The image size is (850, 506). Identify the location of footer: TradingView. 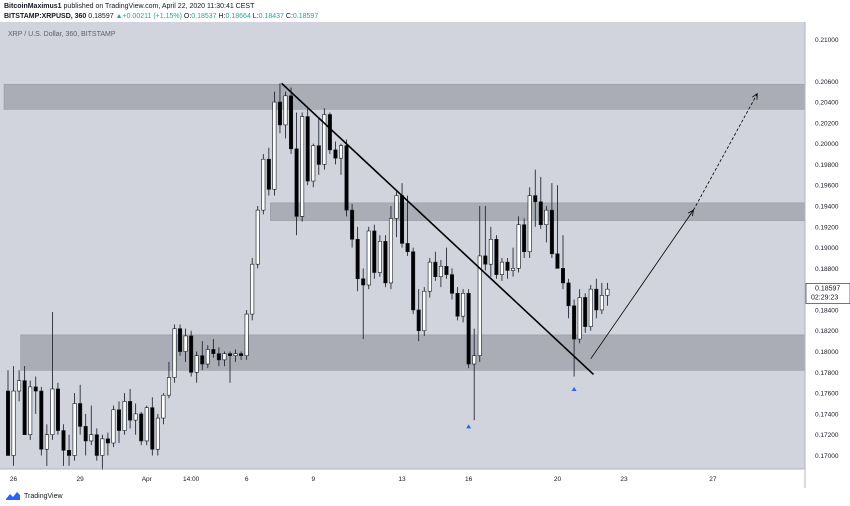
(425, 497).